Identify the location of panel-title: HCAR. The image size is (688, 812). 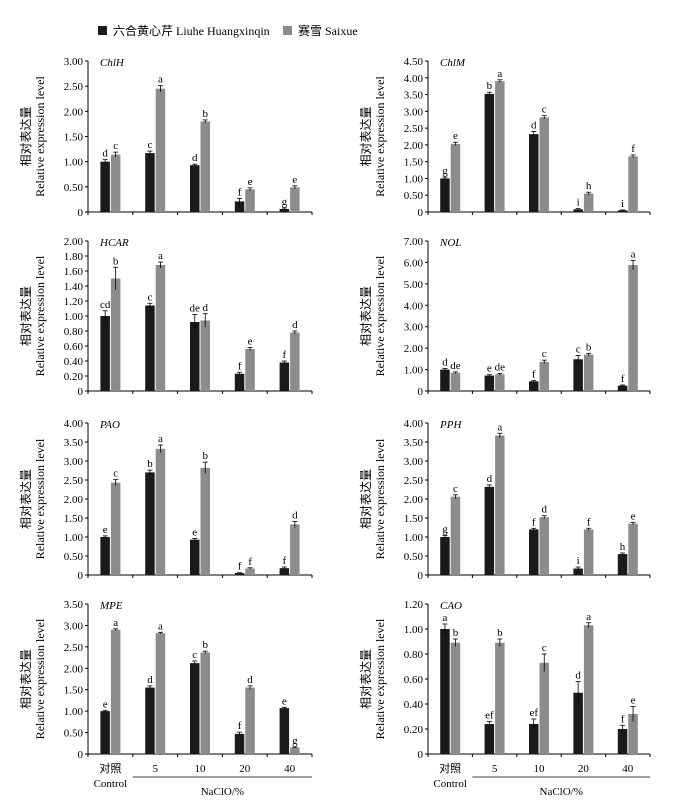
(114, 243).